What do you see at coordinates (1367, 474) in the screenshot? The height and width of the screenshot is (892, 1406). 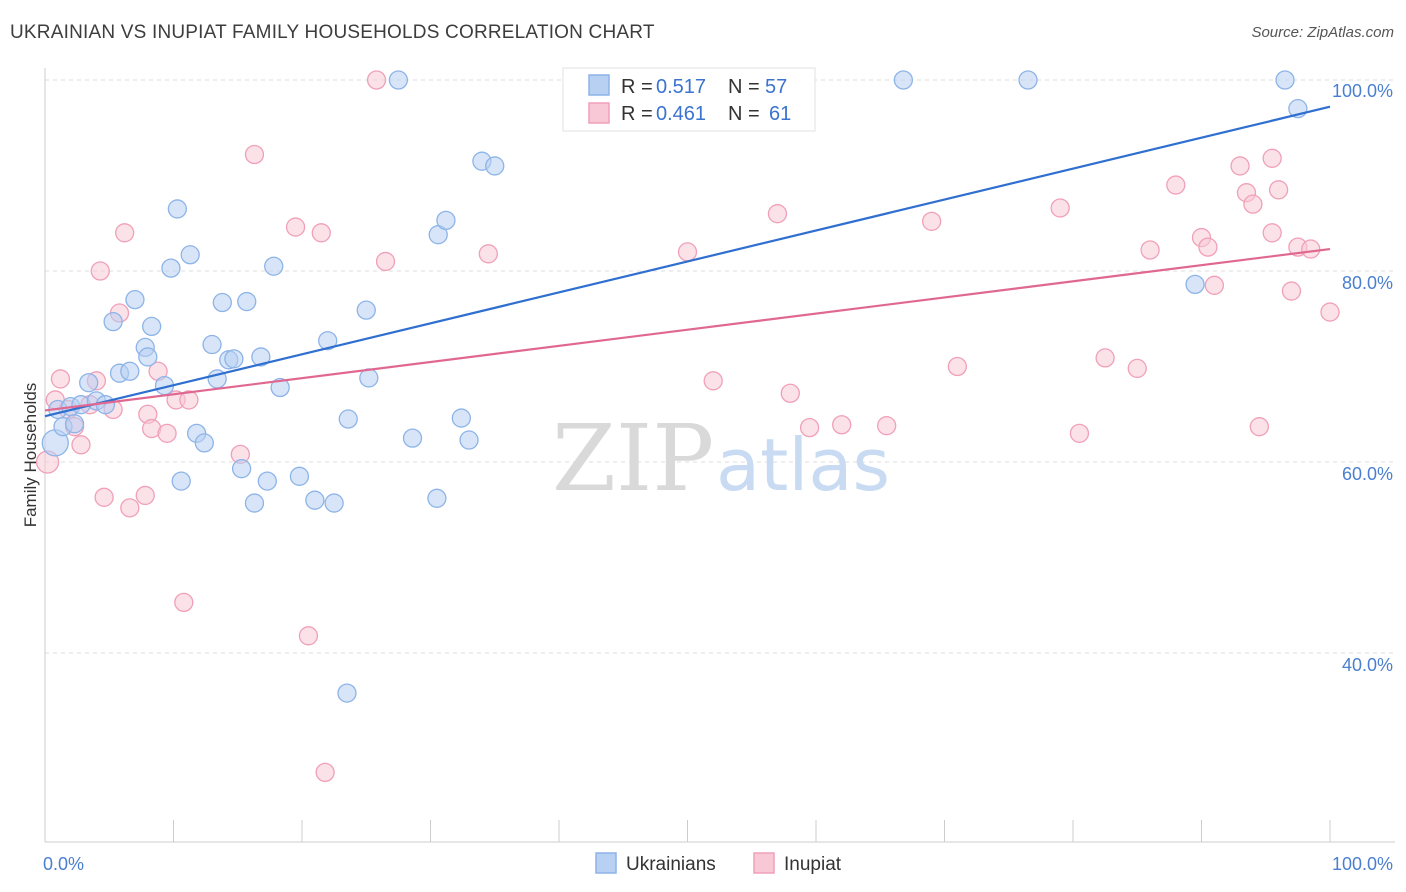 I see `y-tick-label: 60.0%` at bounding box center [1367, 474].